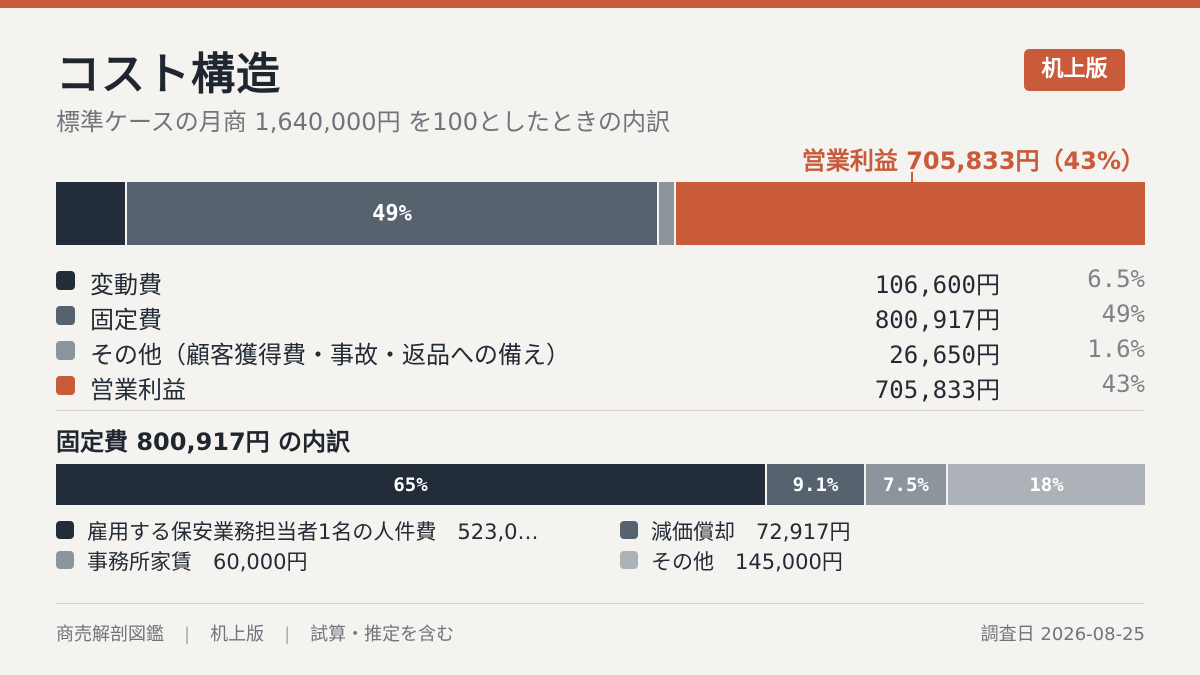 This screenshot has width=1200, height=675. What do you see at coordinates (600, 385) in the screenshot?
I see `legend-row-operating-profit: 営業利益 705,833円 43%` at bounding box center [600, 385].